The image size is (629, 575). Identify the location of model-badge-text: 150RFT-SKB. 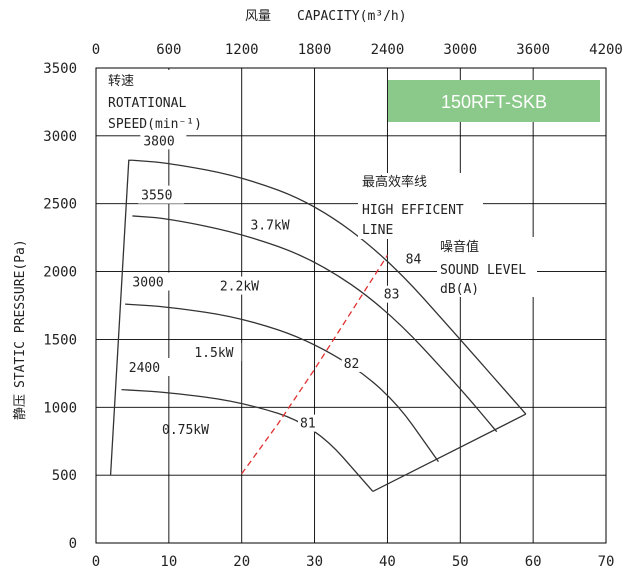
(494, 102).